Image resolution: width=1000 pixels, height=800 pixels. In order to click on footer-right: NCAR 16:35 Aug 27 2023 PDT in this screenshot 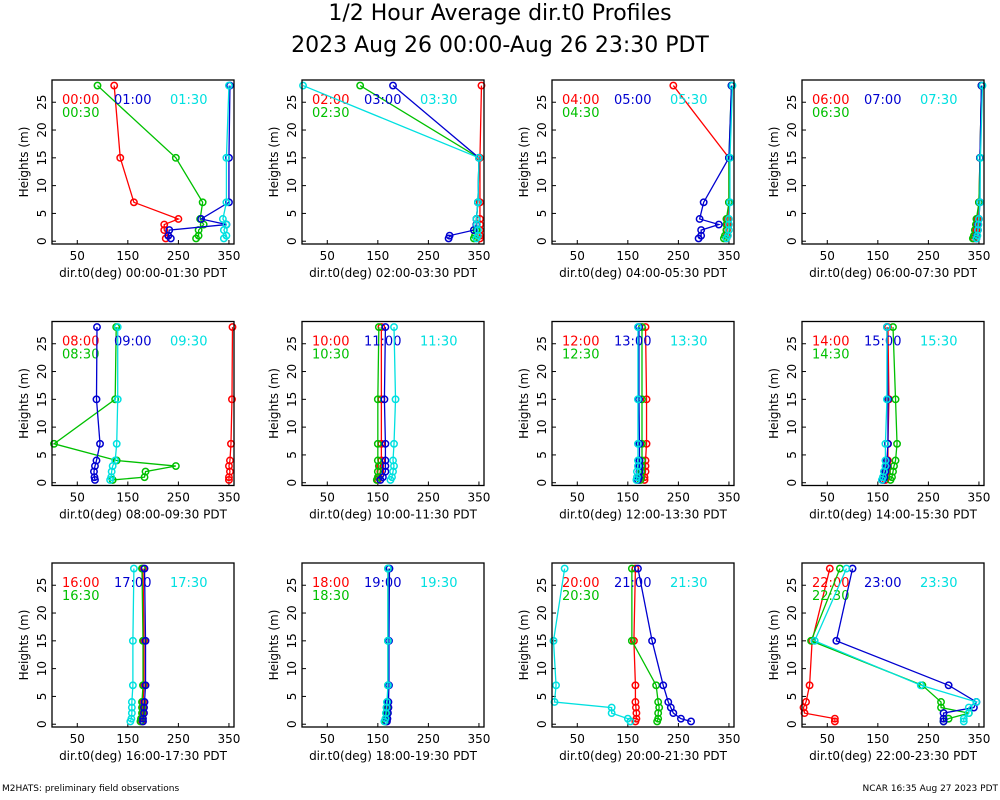, I will do `click(931, 789)`.